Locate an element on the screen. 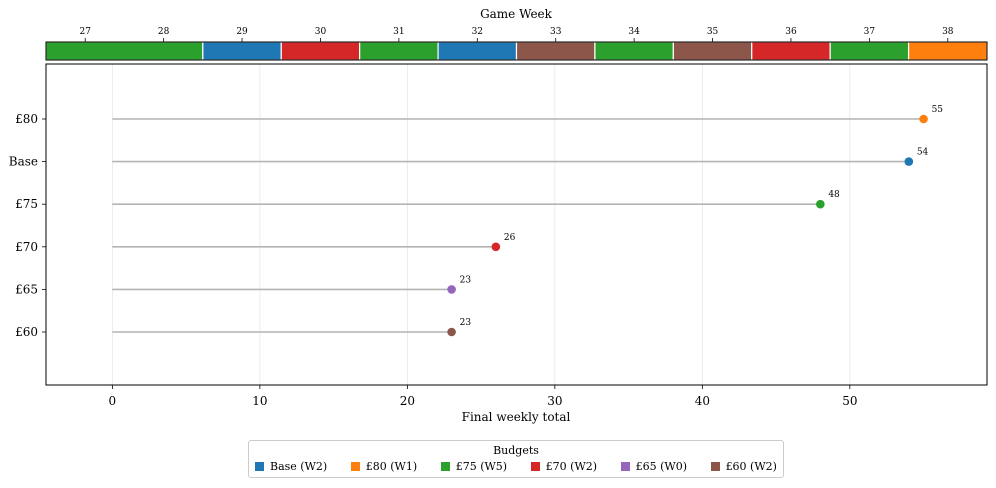 Image resolution: width=996 pixels, height=488 pixels. y-tick-label: £70 is located at coordinates (26, 247).